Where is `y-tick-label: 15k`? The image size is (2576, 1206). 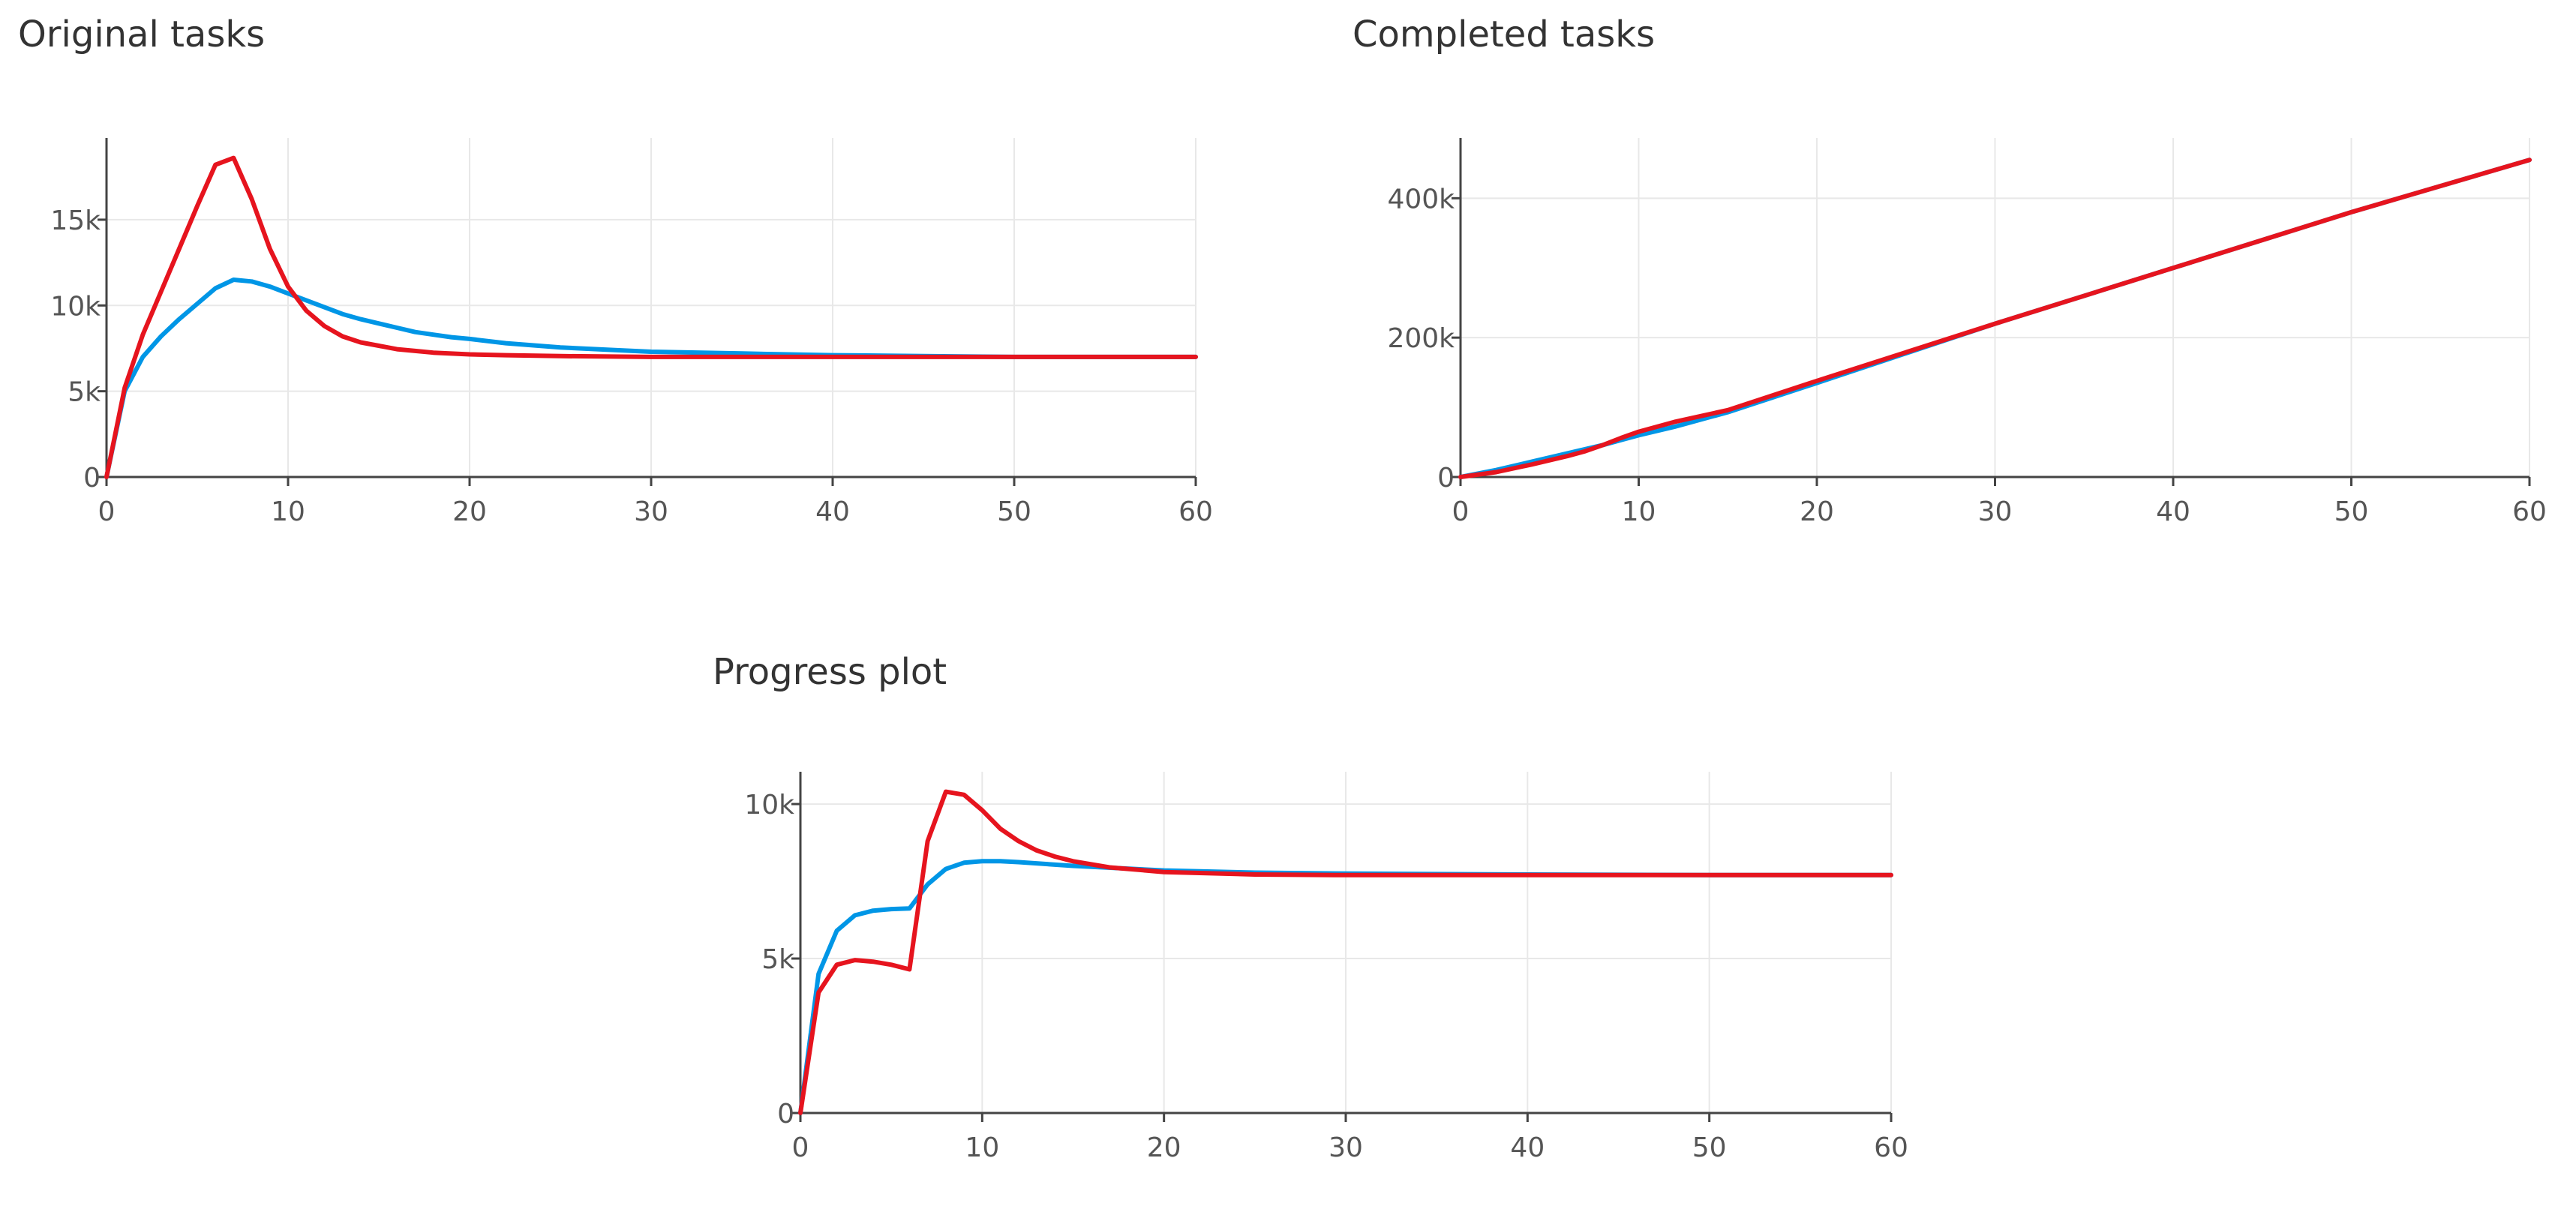 y-tick-label: 15k is located at coordinates (75, 221).